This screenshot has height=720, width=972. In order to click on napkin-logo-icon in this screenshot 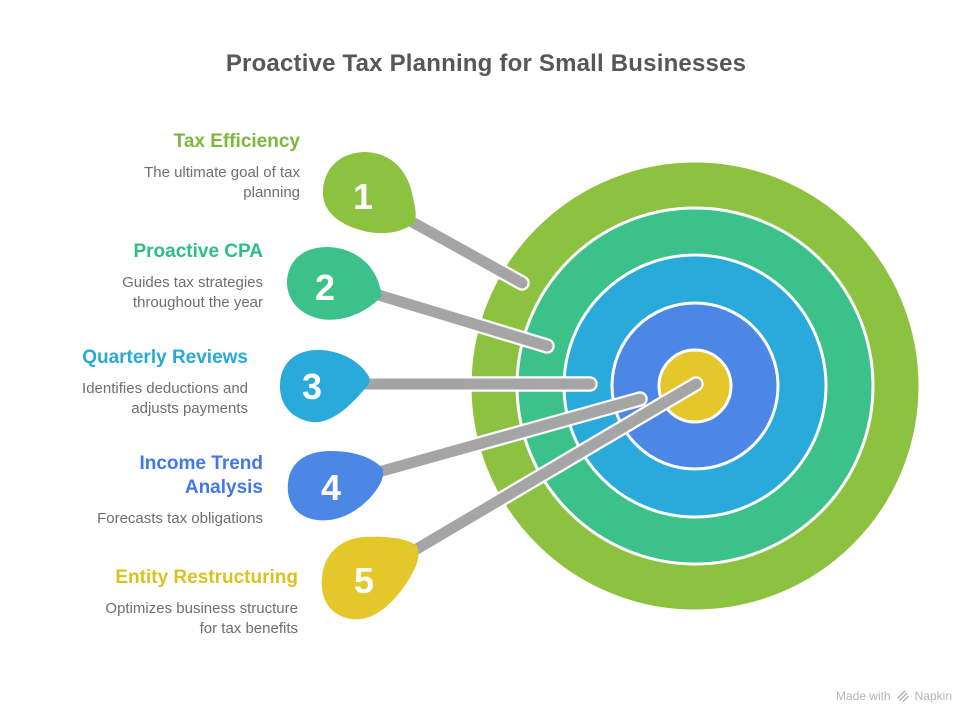, I will do `click(902, 696)`.